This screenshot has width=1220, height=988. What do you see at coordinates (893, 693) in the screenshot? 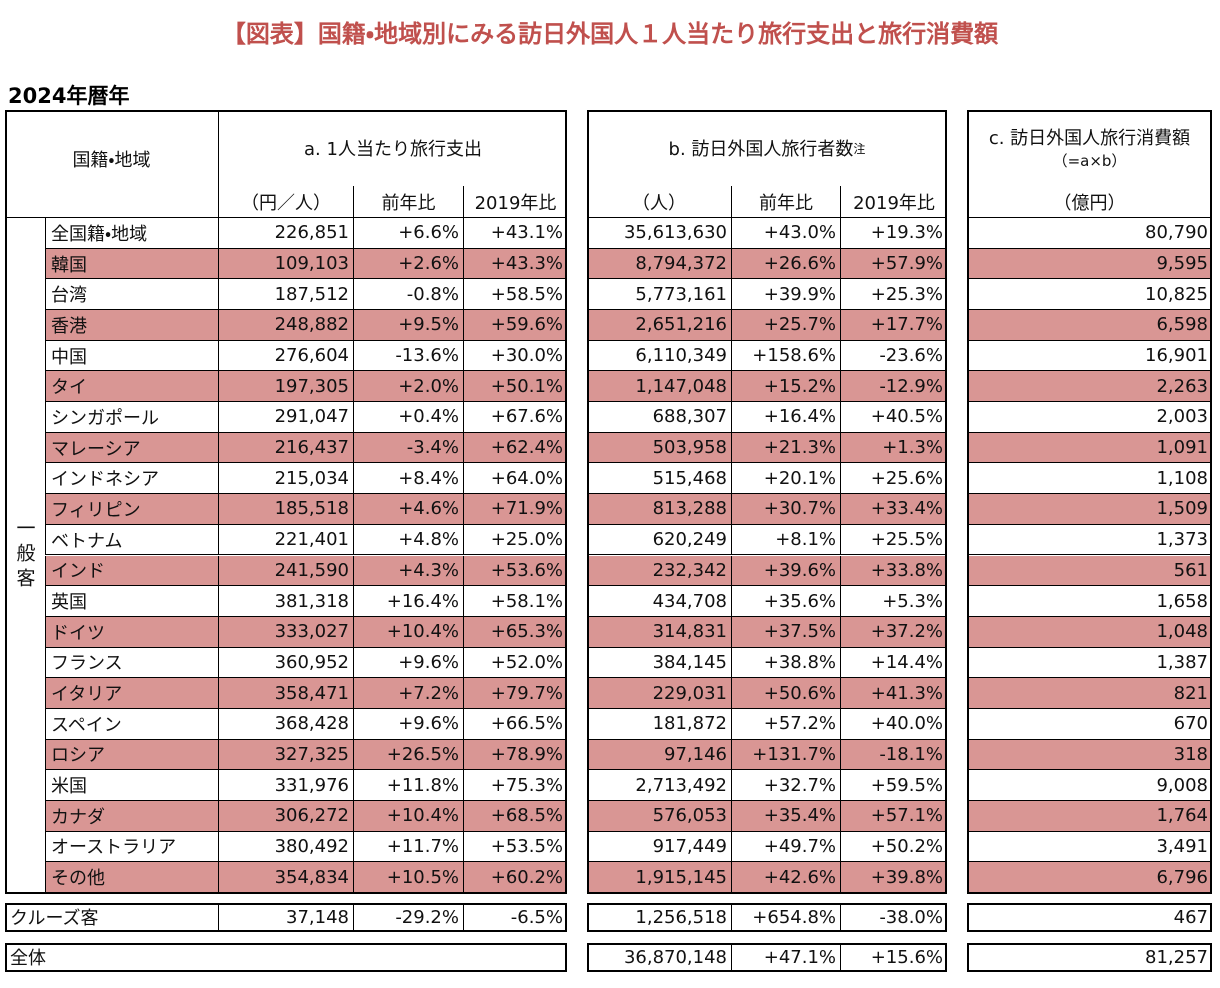
I see `cell: +41.3%` at bounding box center [893, 693].